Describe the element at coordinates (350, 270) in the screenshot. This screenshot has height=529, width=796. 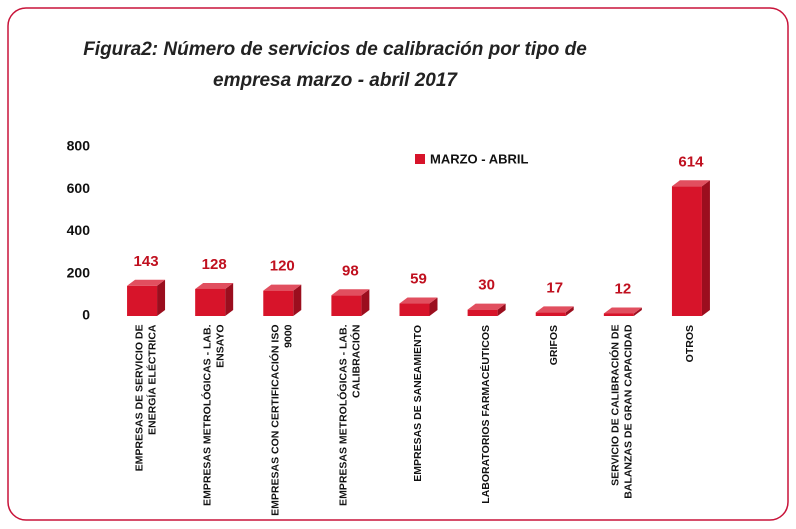
I see `value-label: 98` at that location.